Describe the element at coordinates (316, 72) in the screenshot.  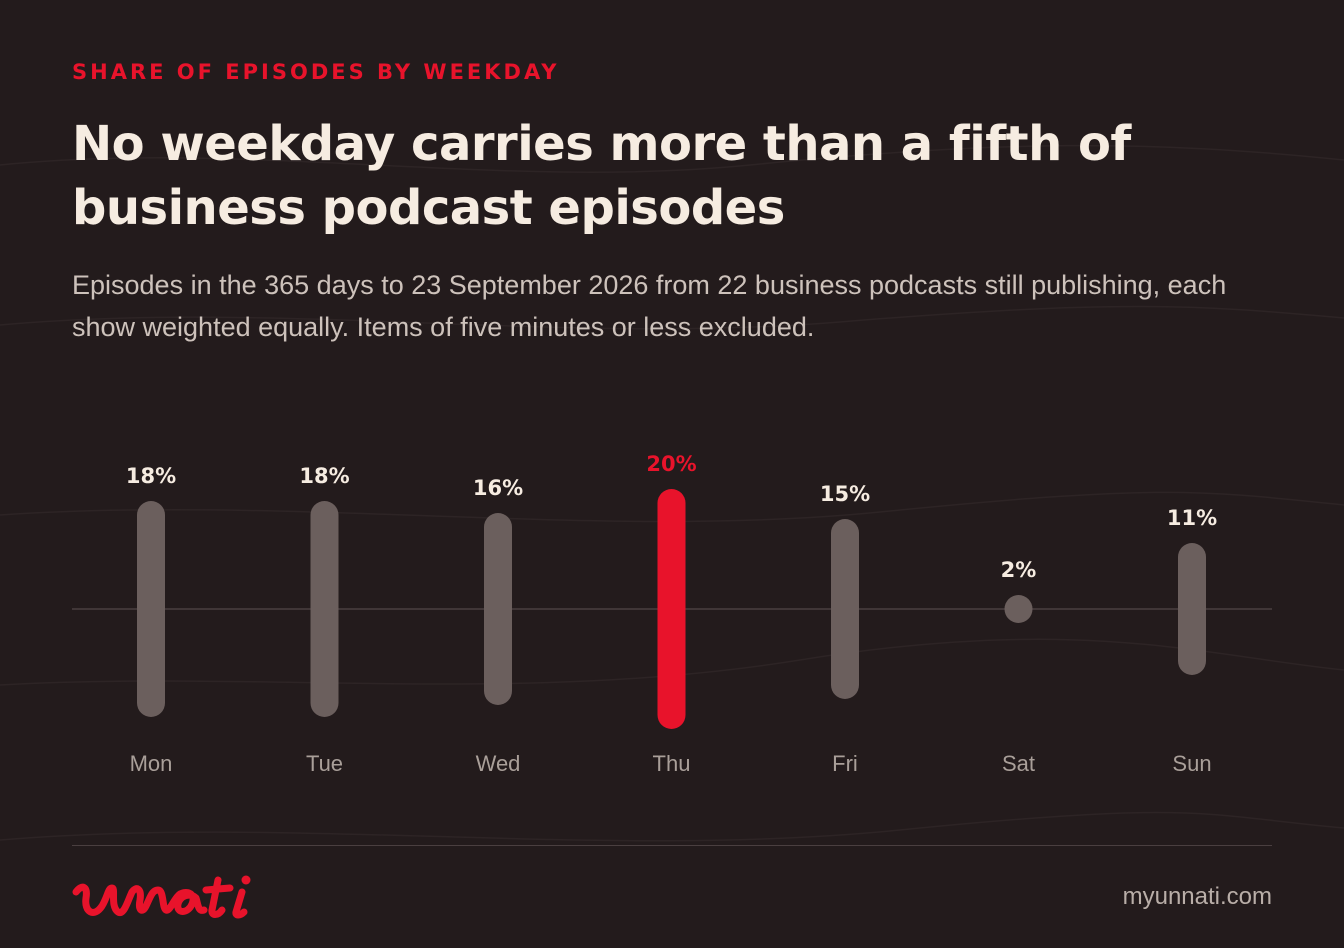
I see `chart-eyebrow: SHARE OF EPISODES BY WEEKDAY` at that location.